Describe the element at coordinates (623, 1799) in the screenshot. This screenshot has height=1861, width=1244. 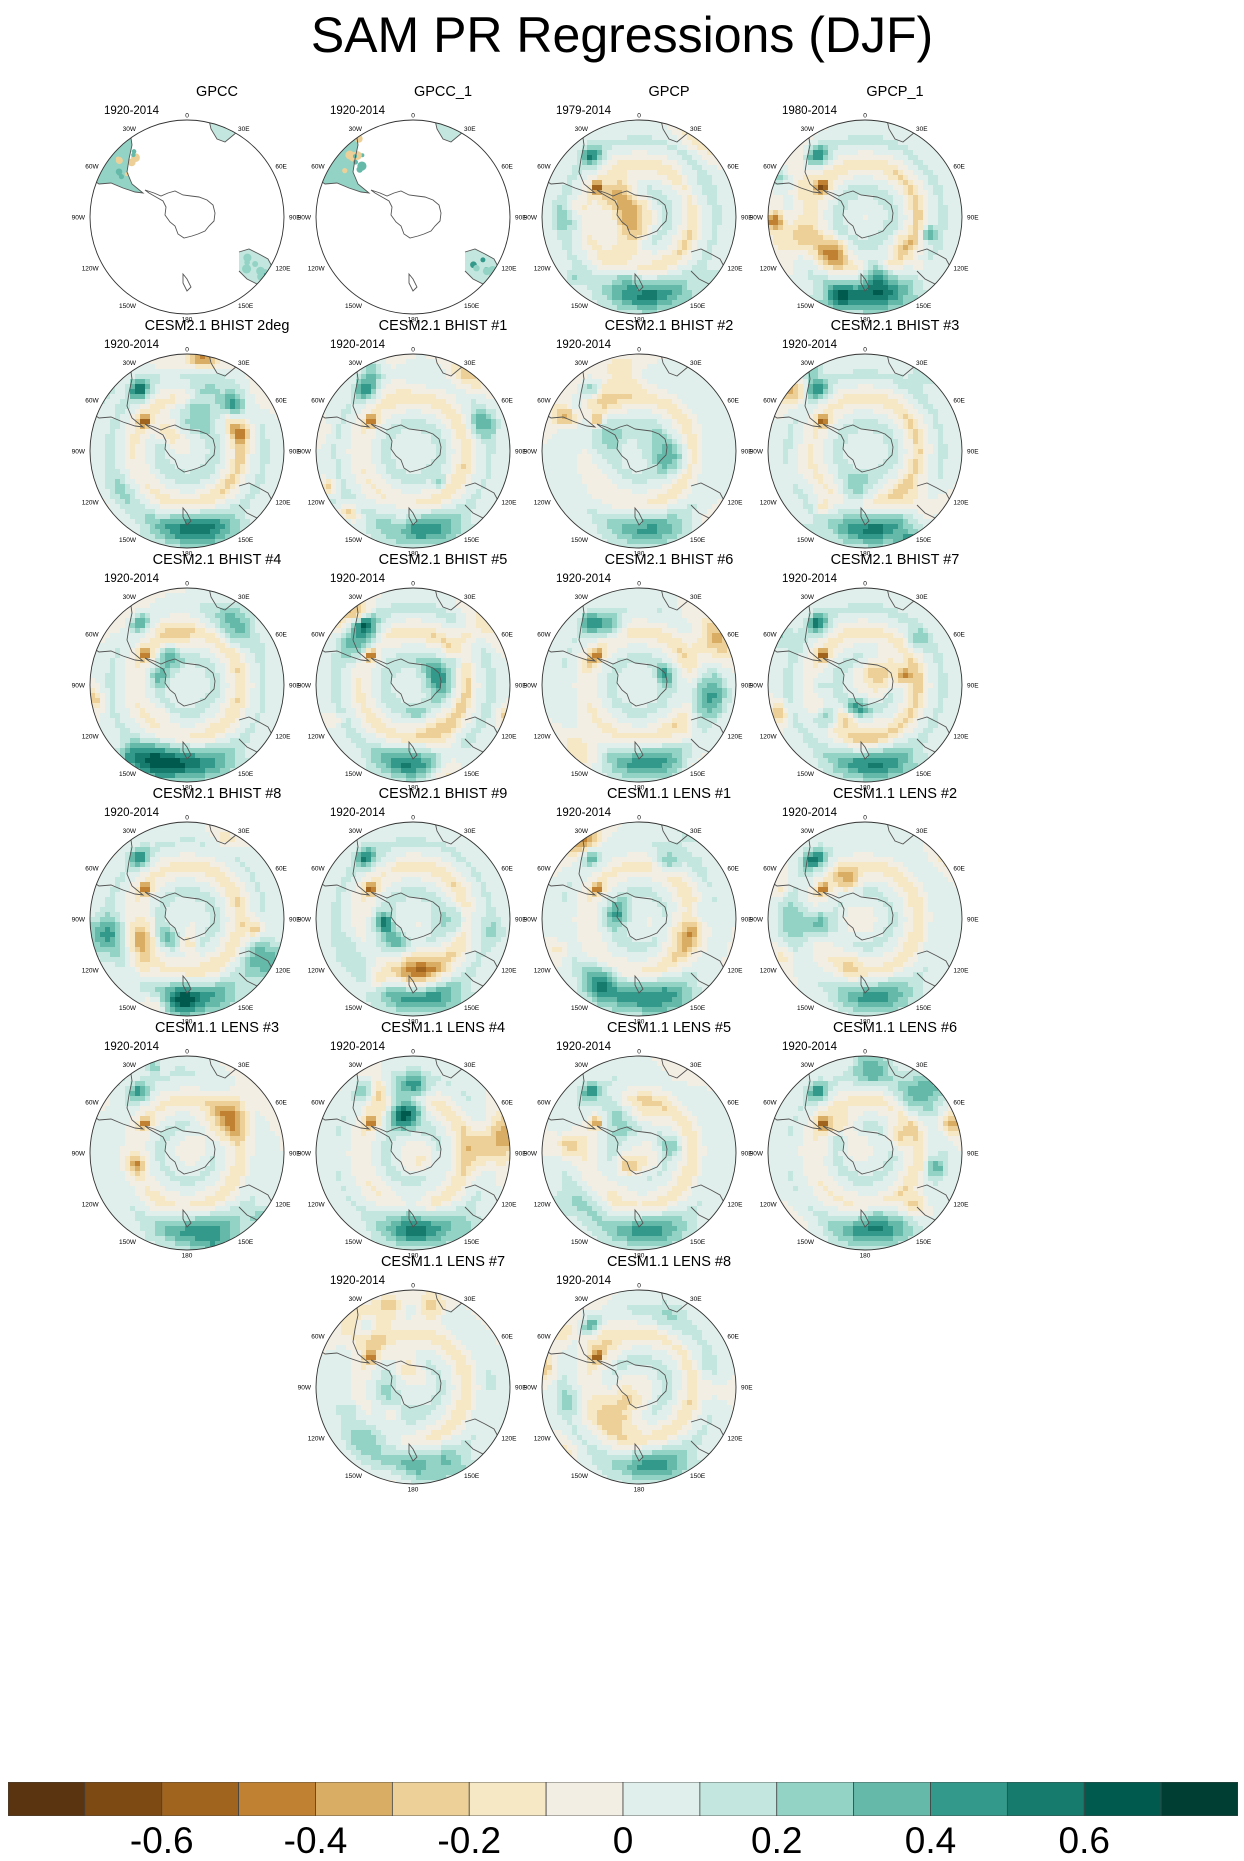
I see `colorbar` at that location.